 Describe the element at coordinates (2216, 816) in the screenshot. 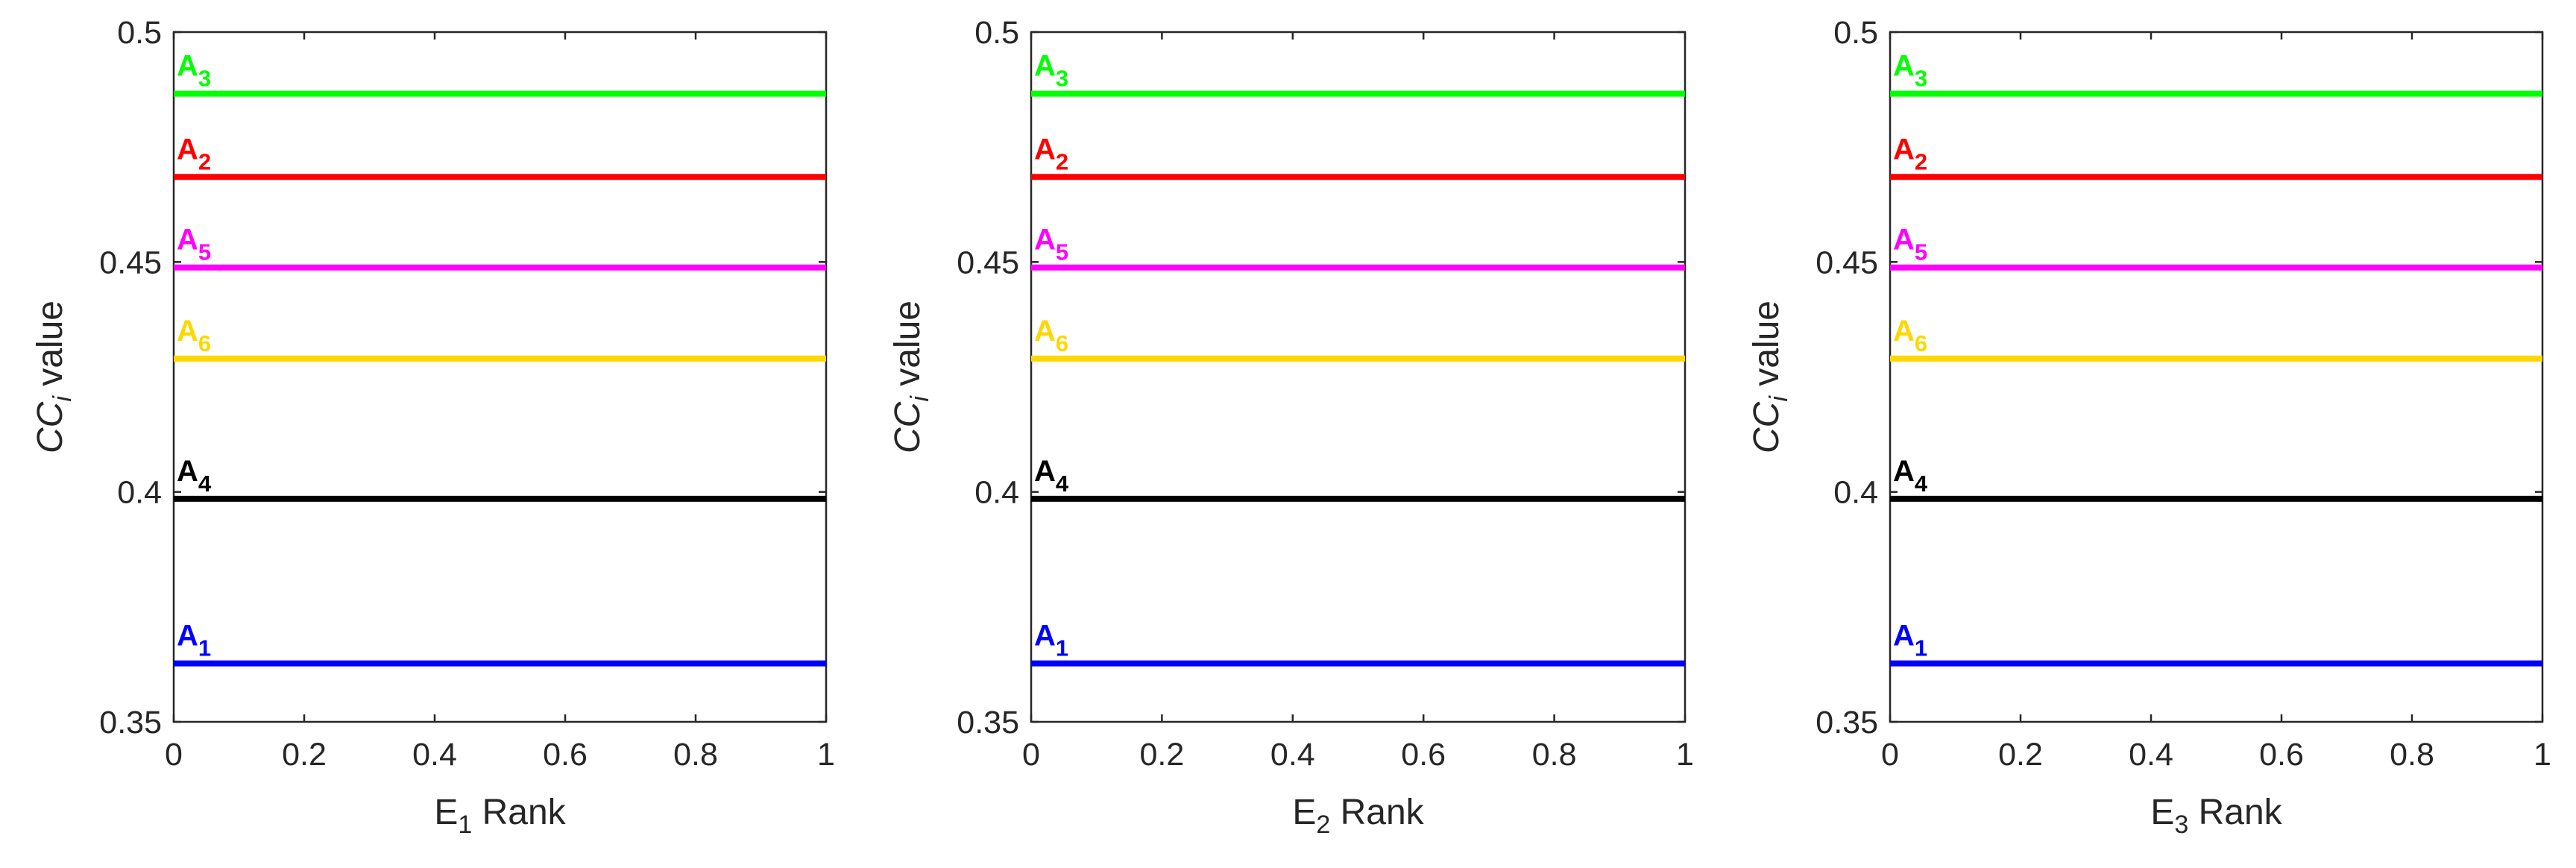

I see `x-axis-title: E3 Rank` at that location.